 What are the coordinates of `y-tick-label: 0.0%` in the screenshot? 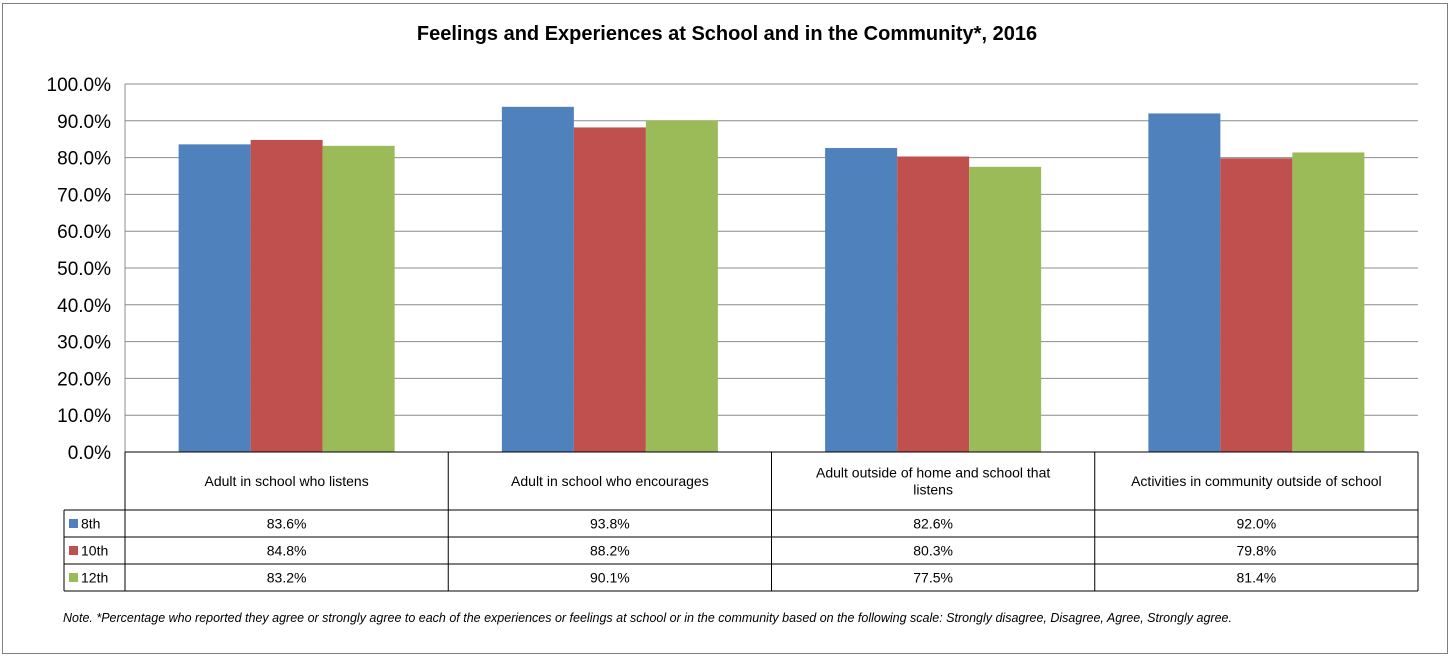 It's located at (89, 453).